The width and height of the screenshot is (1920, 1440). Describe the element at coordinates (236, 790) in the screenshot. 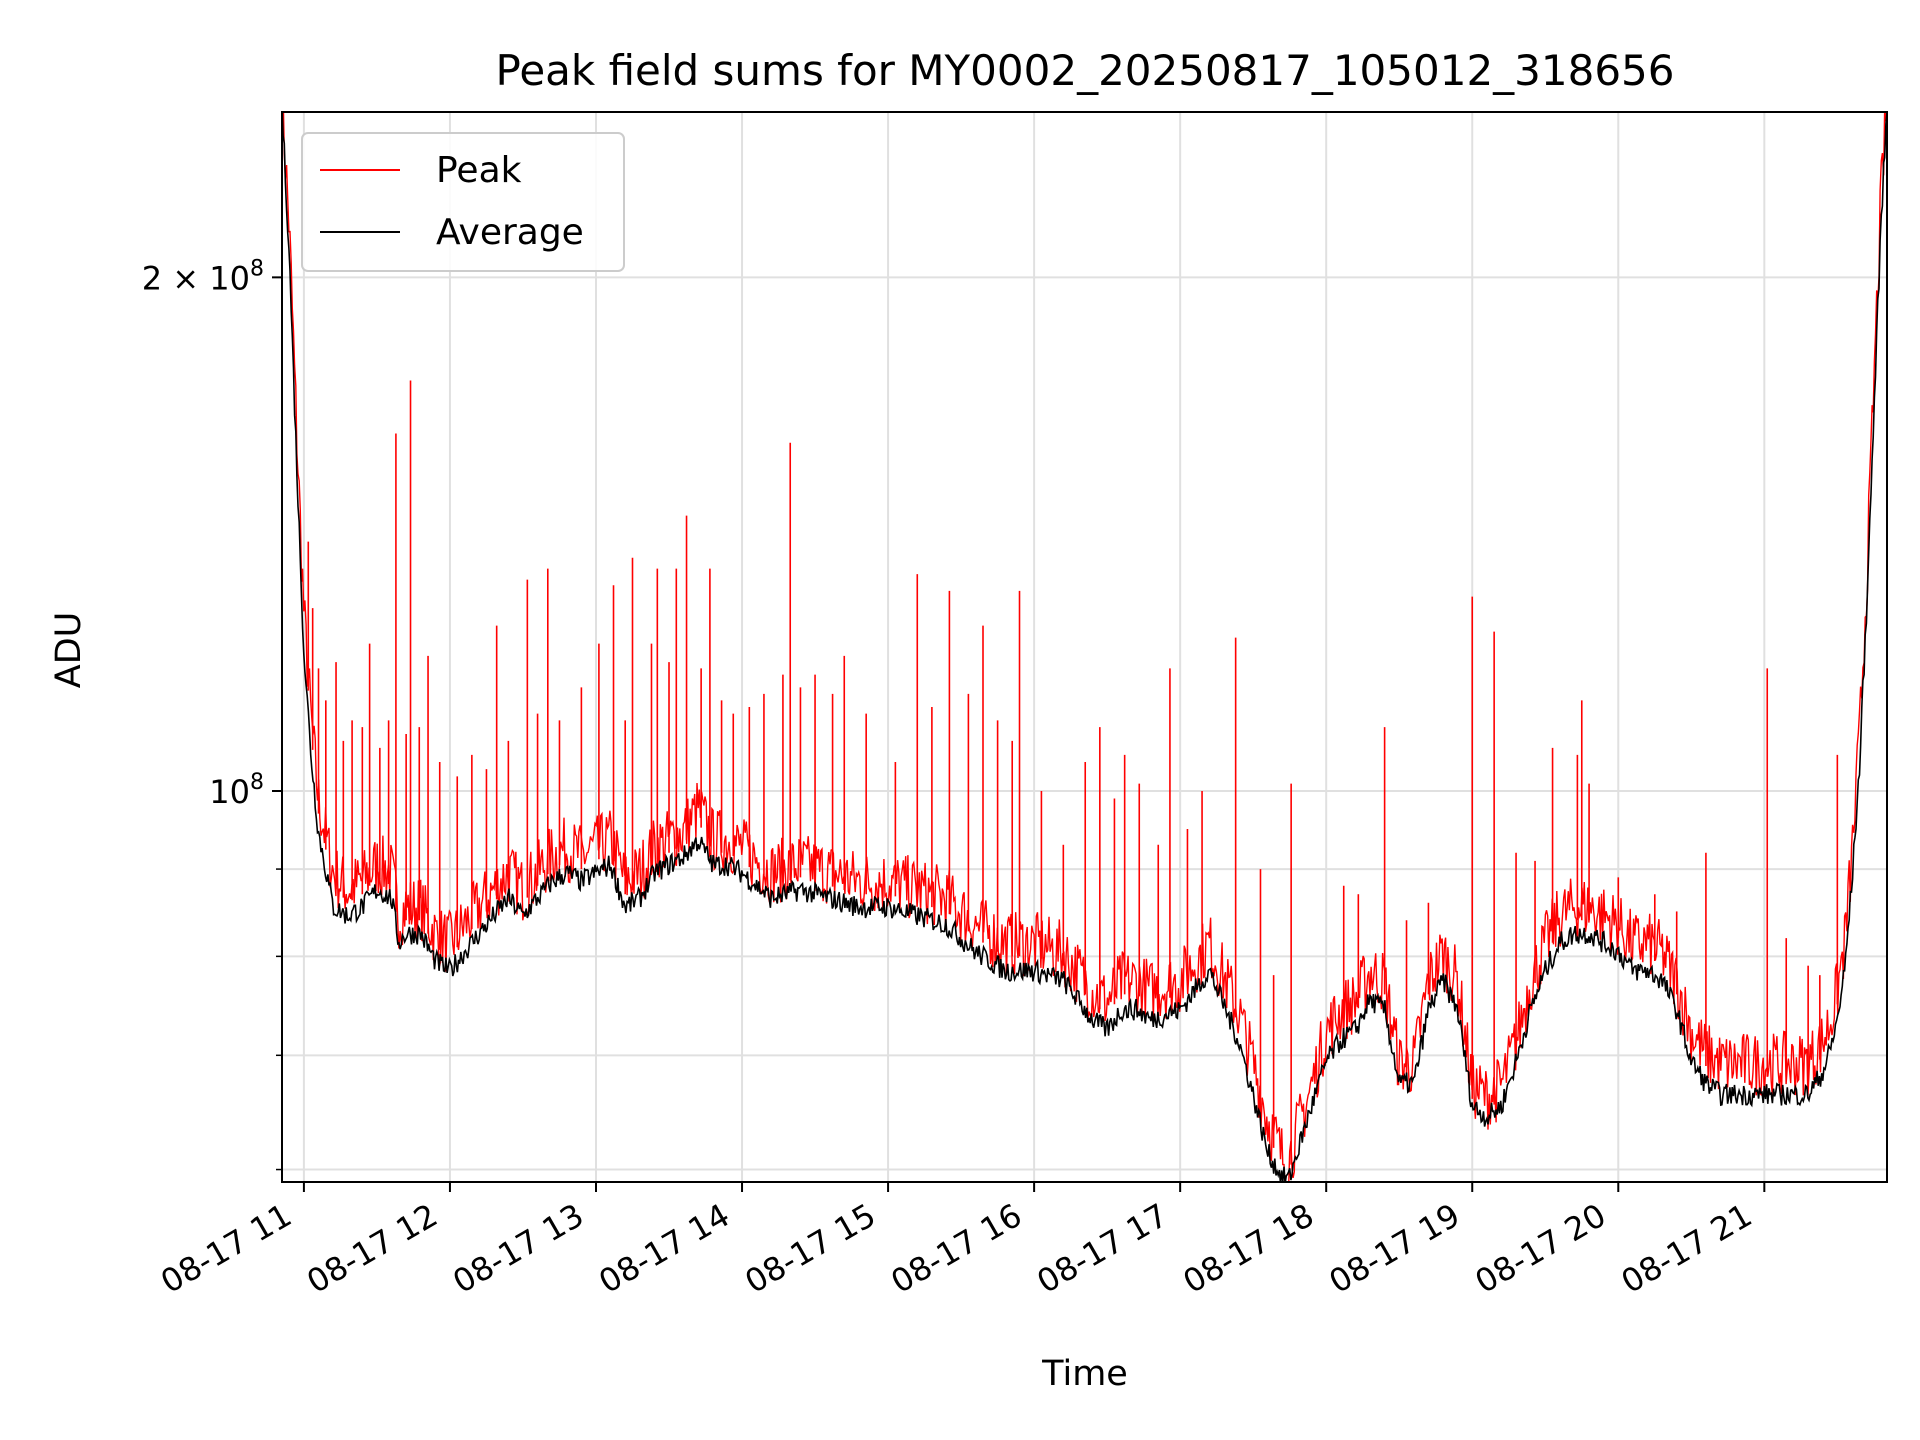

I see `y-tick-label: 108` at that location.